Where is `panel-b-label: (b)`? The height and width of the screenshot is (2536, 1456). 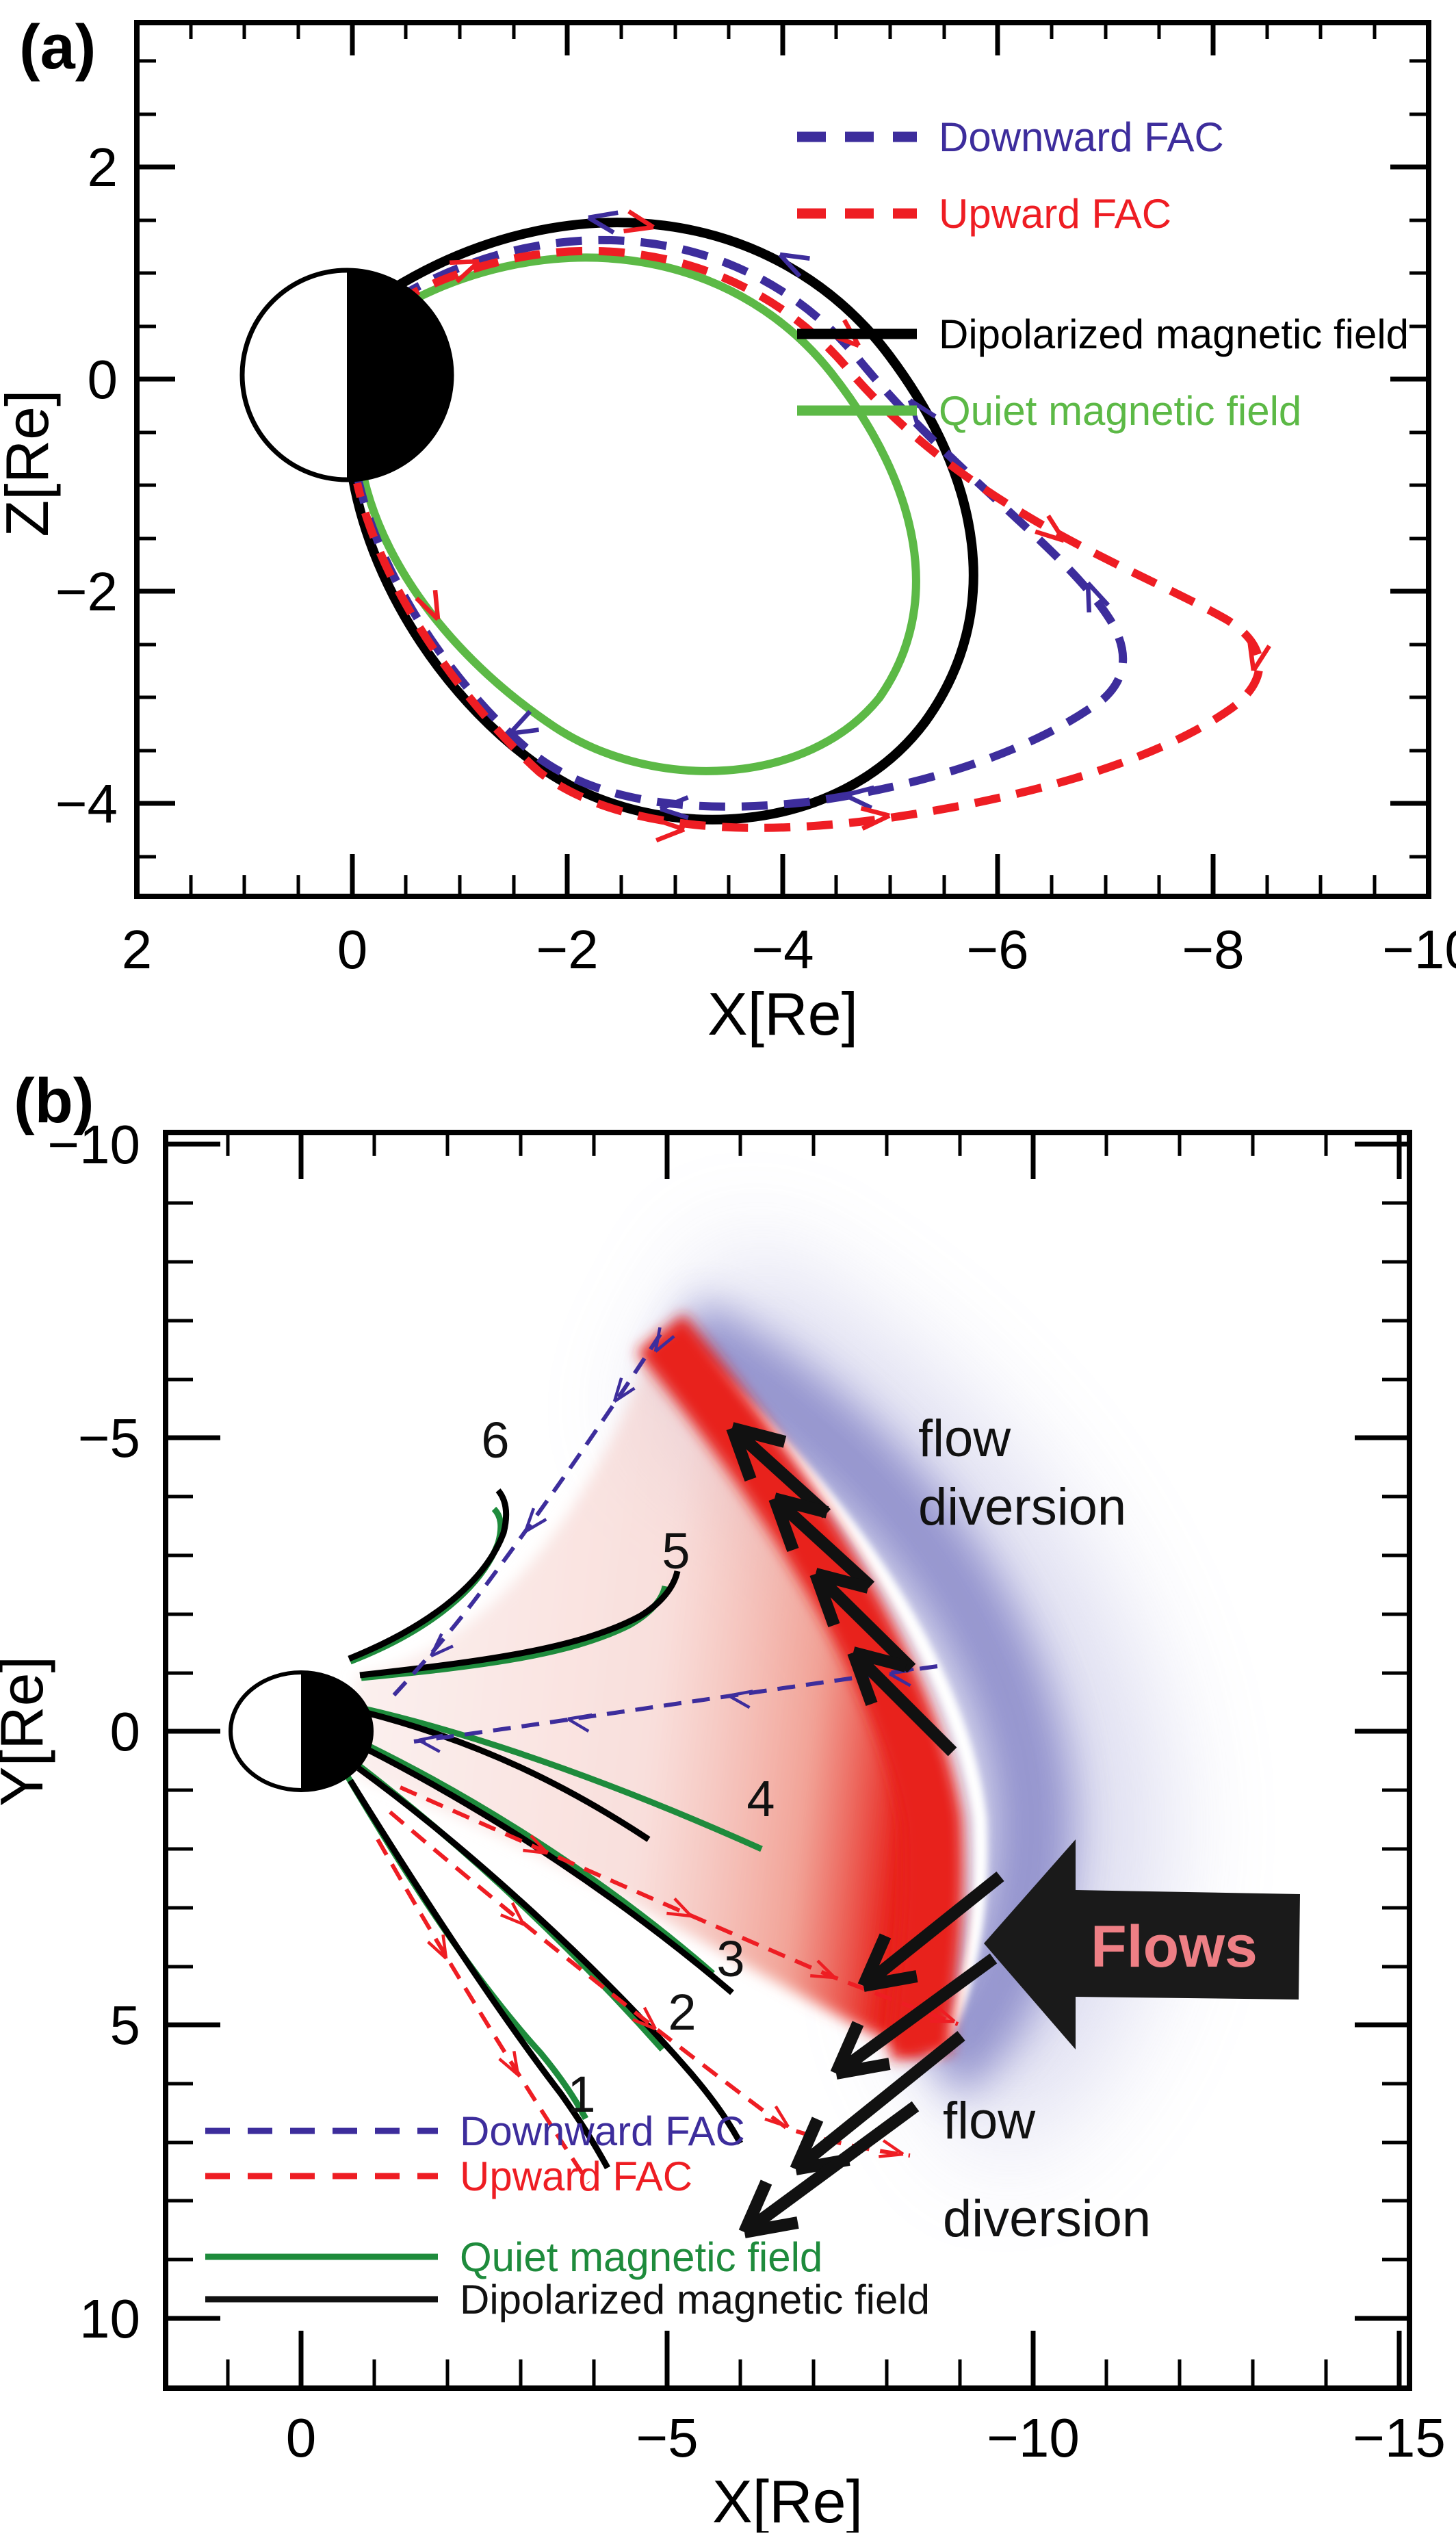 panel-b-label: (b) is located at coordinates (54, 1101).